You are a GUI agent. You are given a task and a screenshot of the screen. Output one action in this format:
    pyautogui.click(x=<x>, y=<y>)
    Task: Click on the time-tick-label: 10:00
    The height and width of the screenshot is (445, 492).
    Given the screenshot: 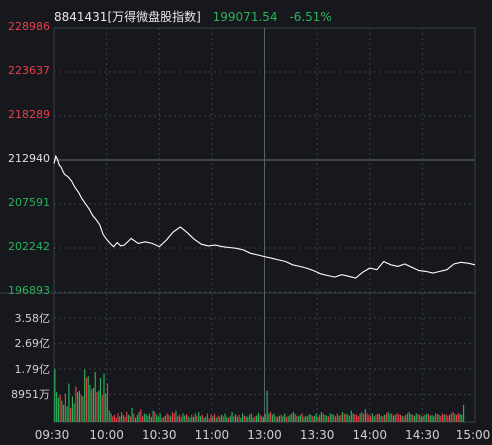 What is the action you would take?
    pyautogui.click(x=106, y=435)
    